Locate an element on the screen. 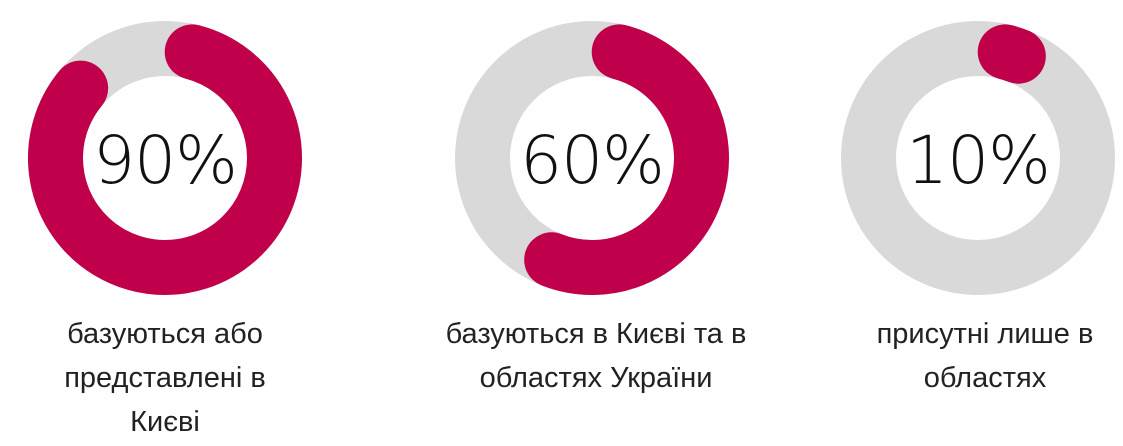 The width and height of the screenshot is (1123, 446). donut-2-label: базуються в Києві та в областях України is located at coordinates (596, 356).